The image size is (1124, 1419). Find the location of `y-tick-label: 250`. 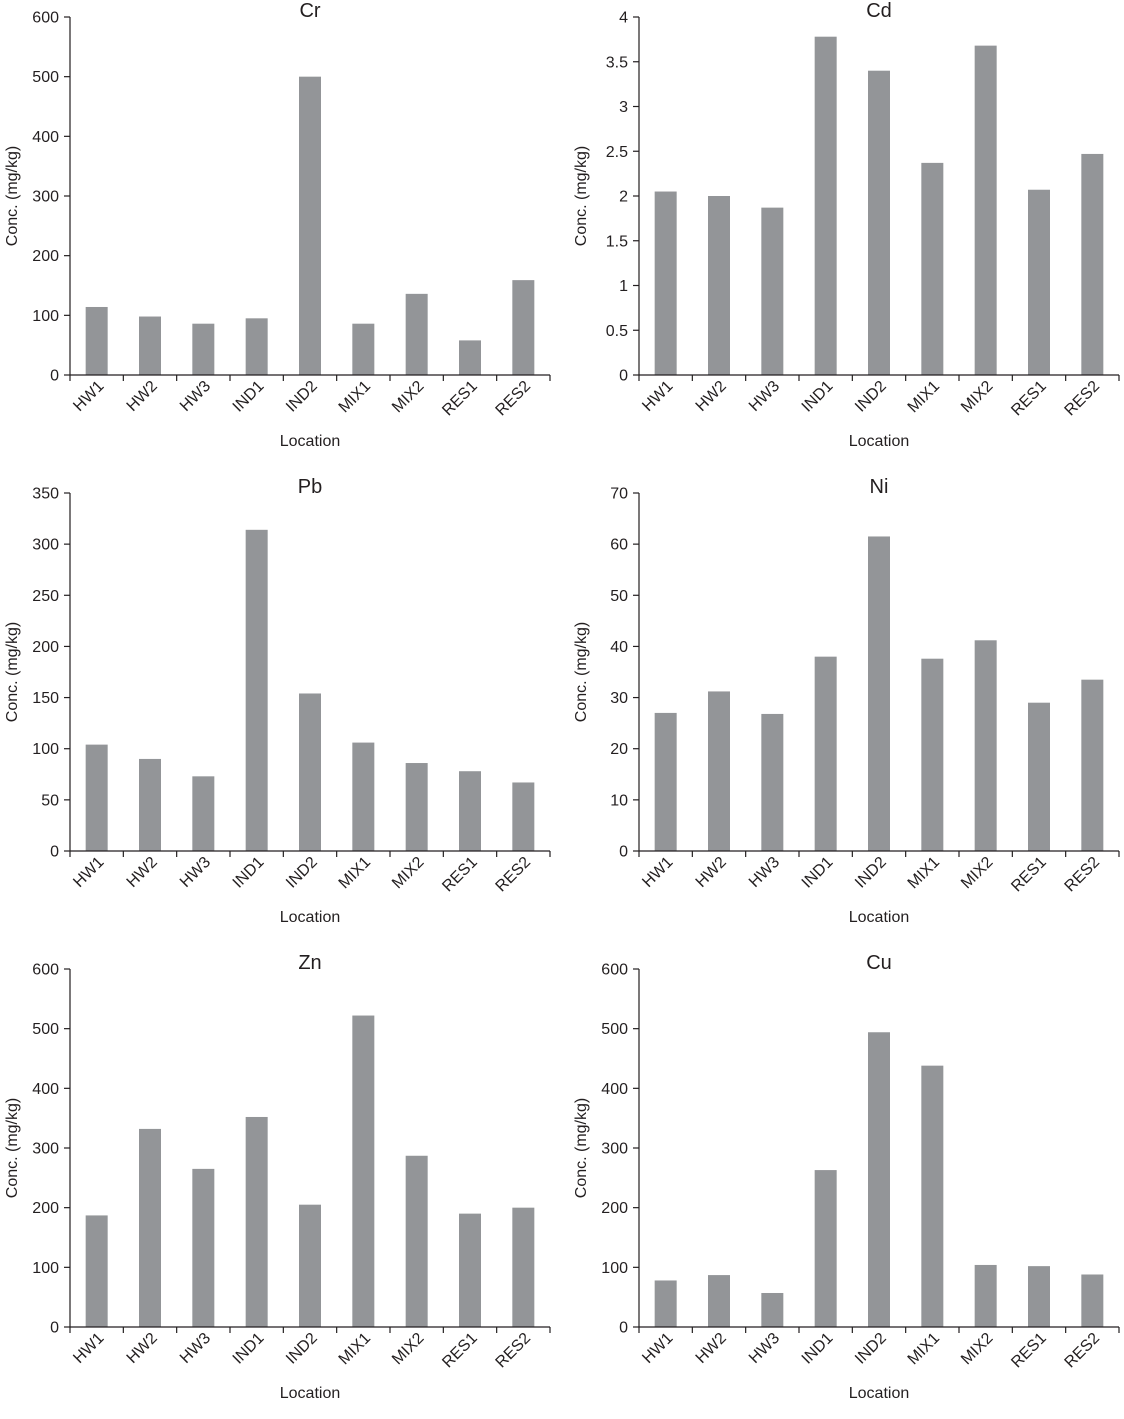

y-tick-label: 250 is located at coordinates (45, 596).